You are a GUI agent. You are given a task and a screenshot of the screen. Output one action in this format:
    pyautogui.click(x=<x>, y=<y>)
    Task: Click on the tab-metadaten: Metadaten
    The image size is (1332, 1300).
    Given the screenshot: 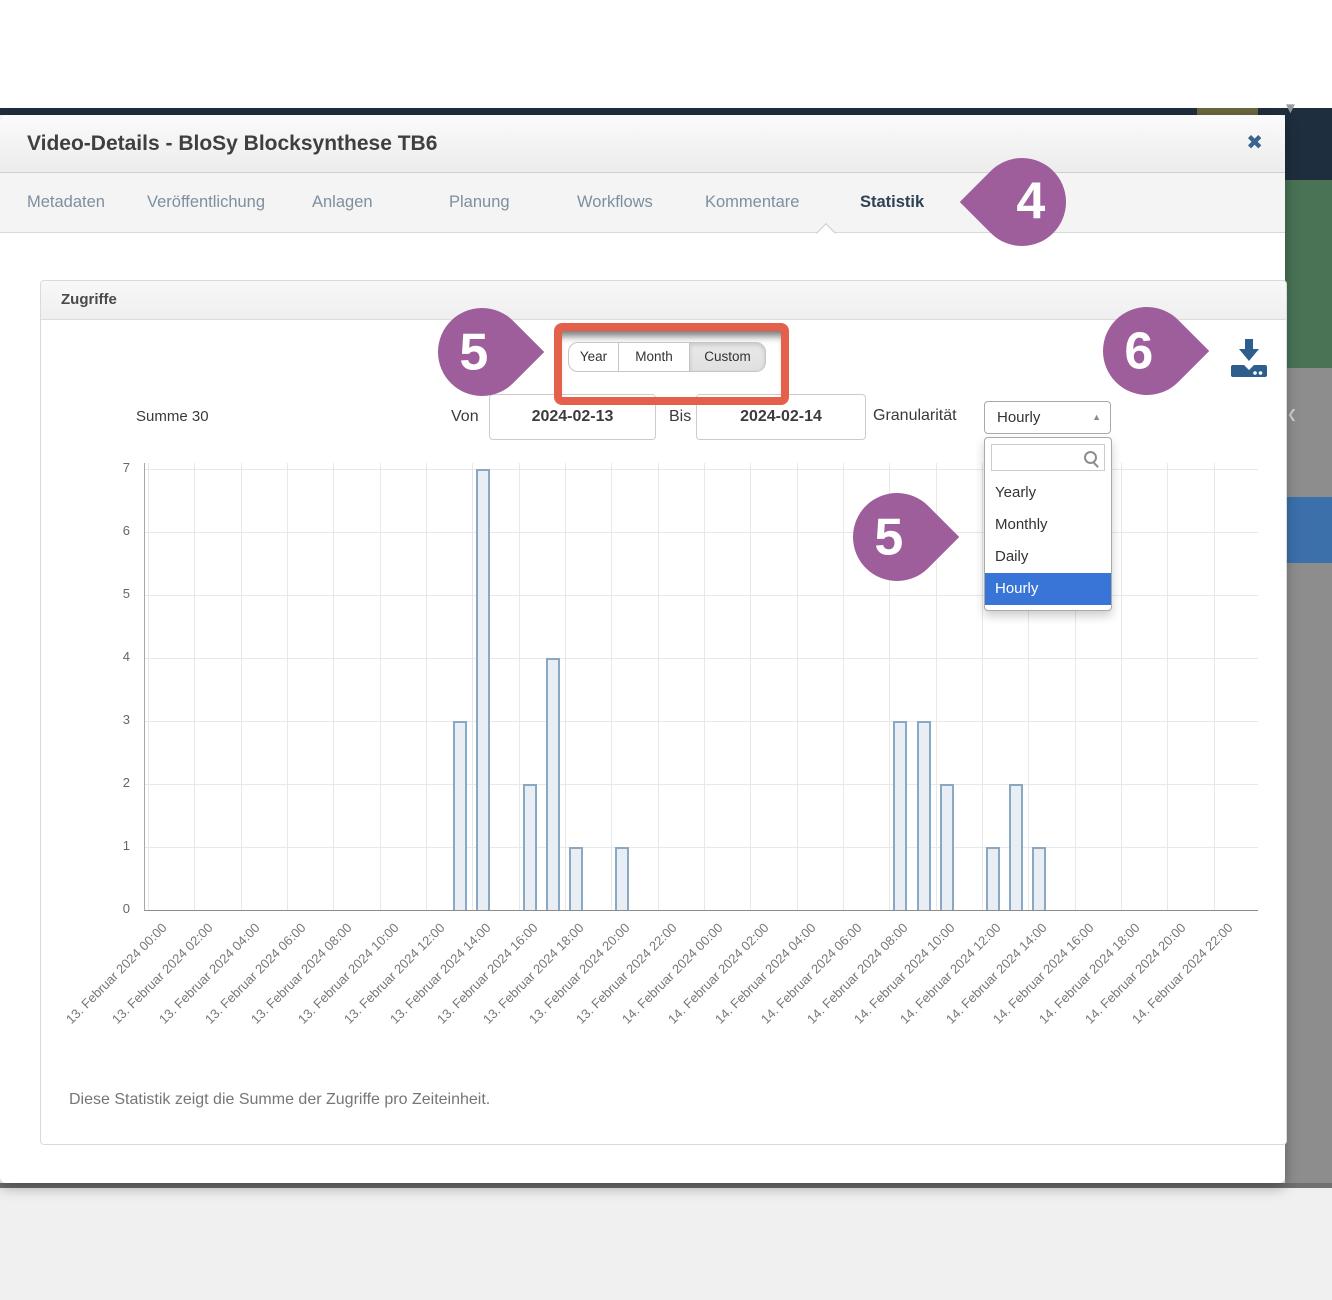 What is the action you would take?
    pyautogui.click(x=66, y=202)
    